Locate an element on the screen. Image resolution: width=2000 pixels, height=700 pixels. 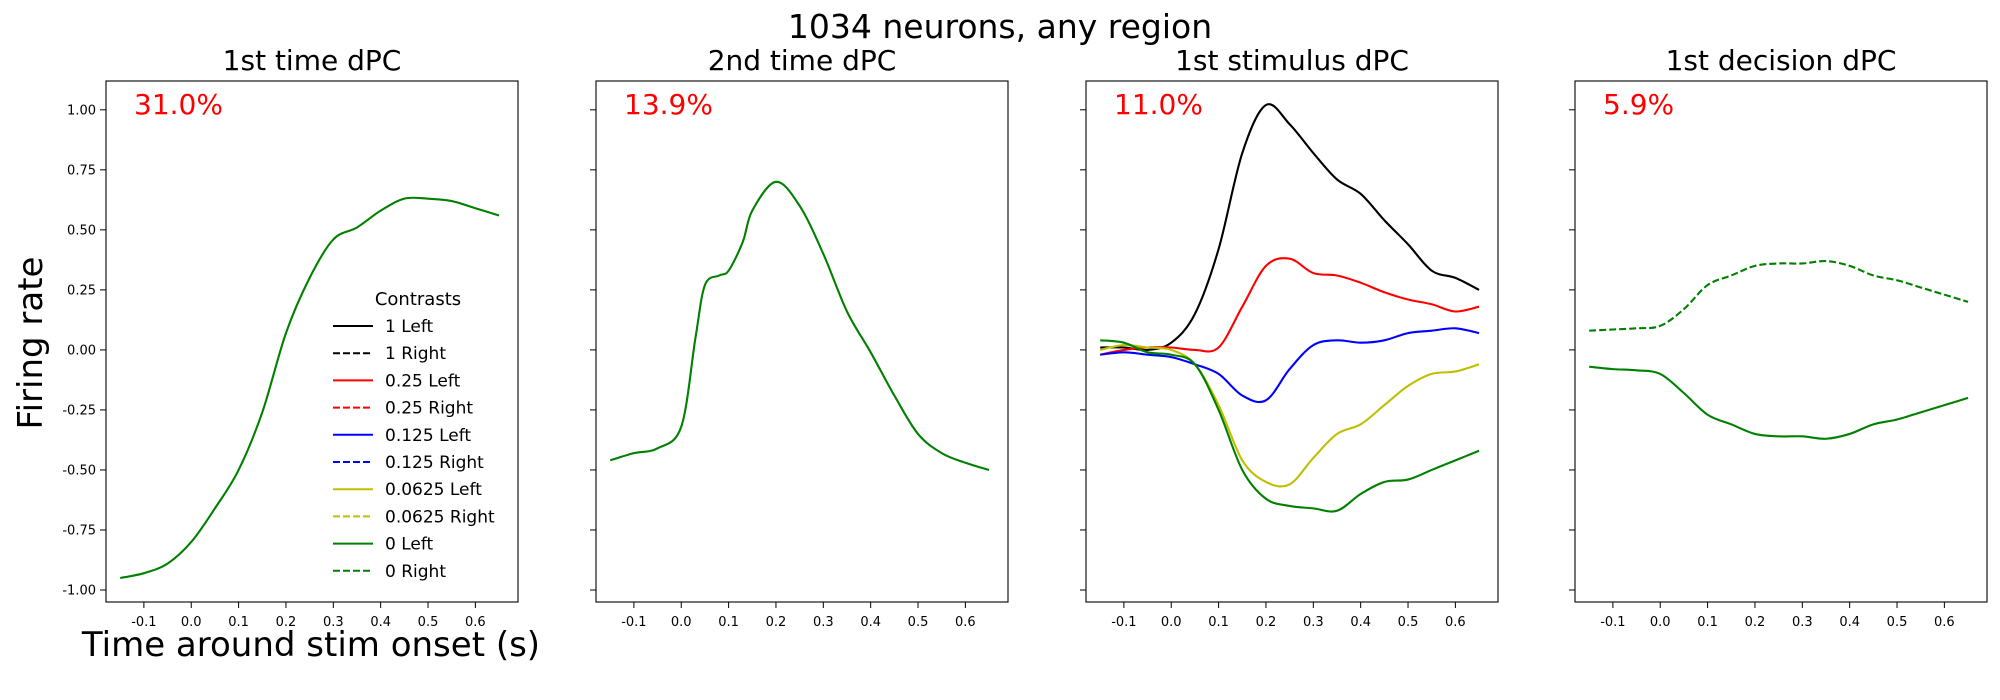
legend-title: Contrasts is located at coordinates (418, 299).